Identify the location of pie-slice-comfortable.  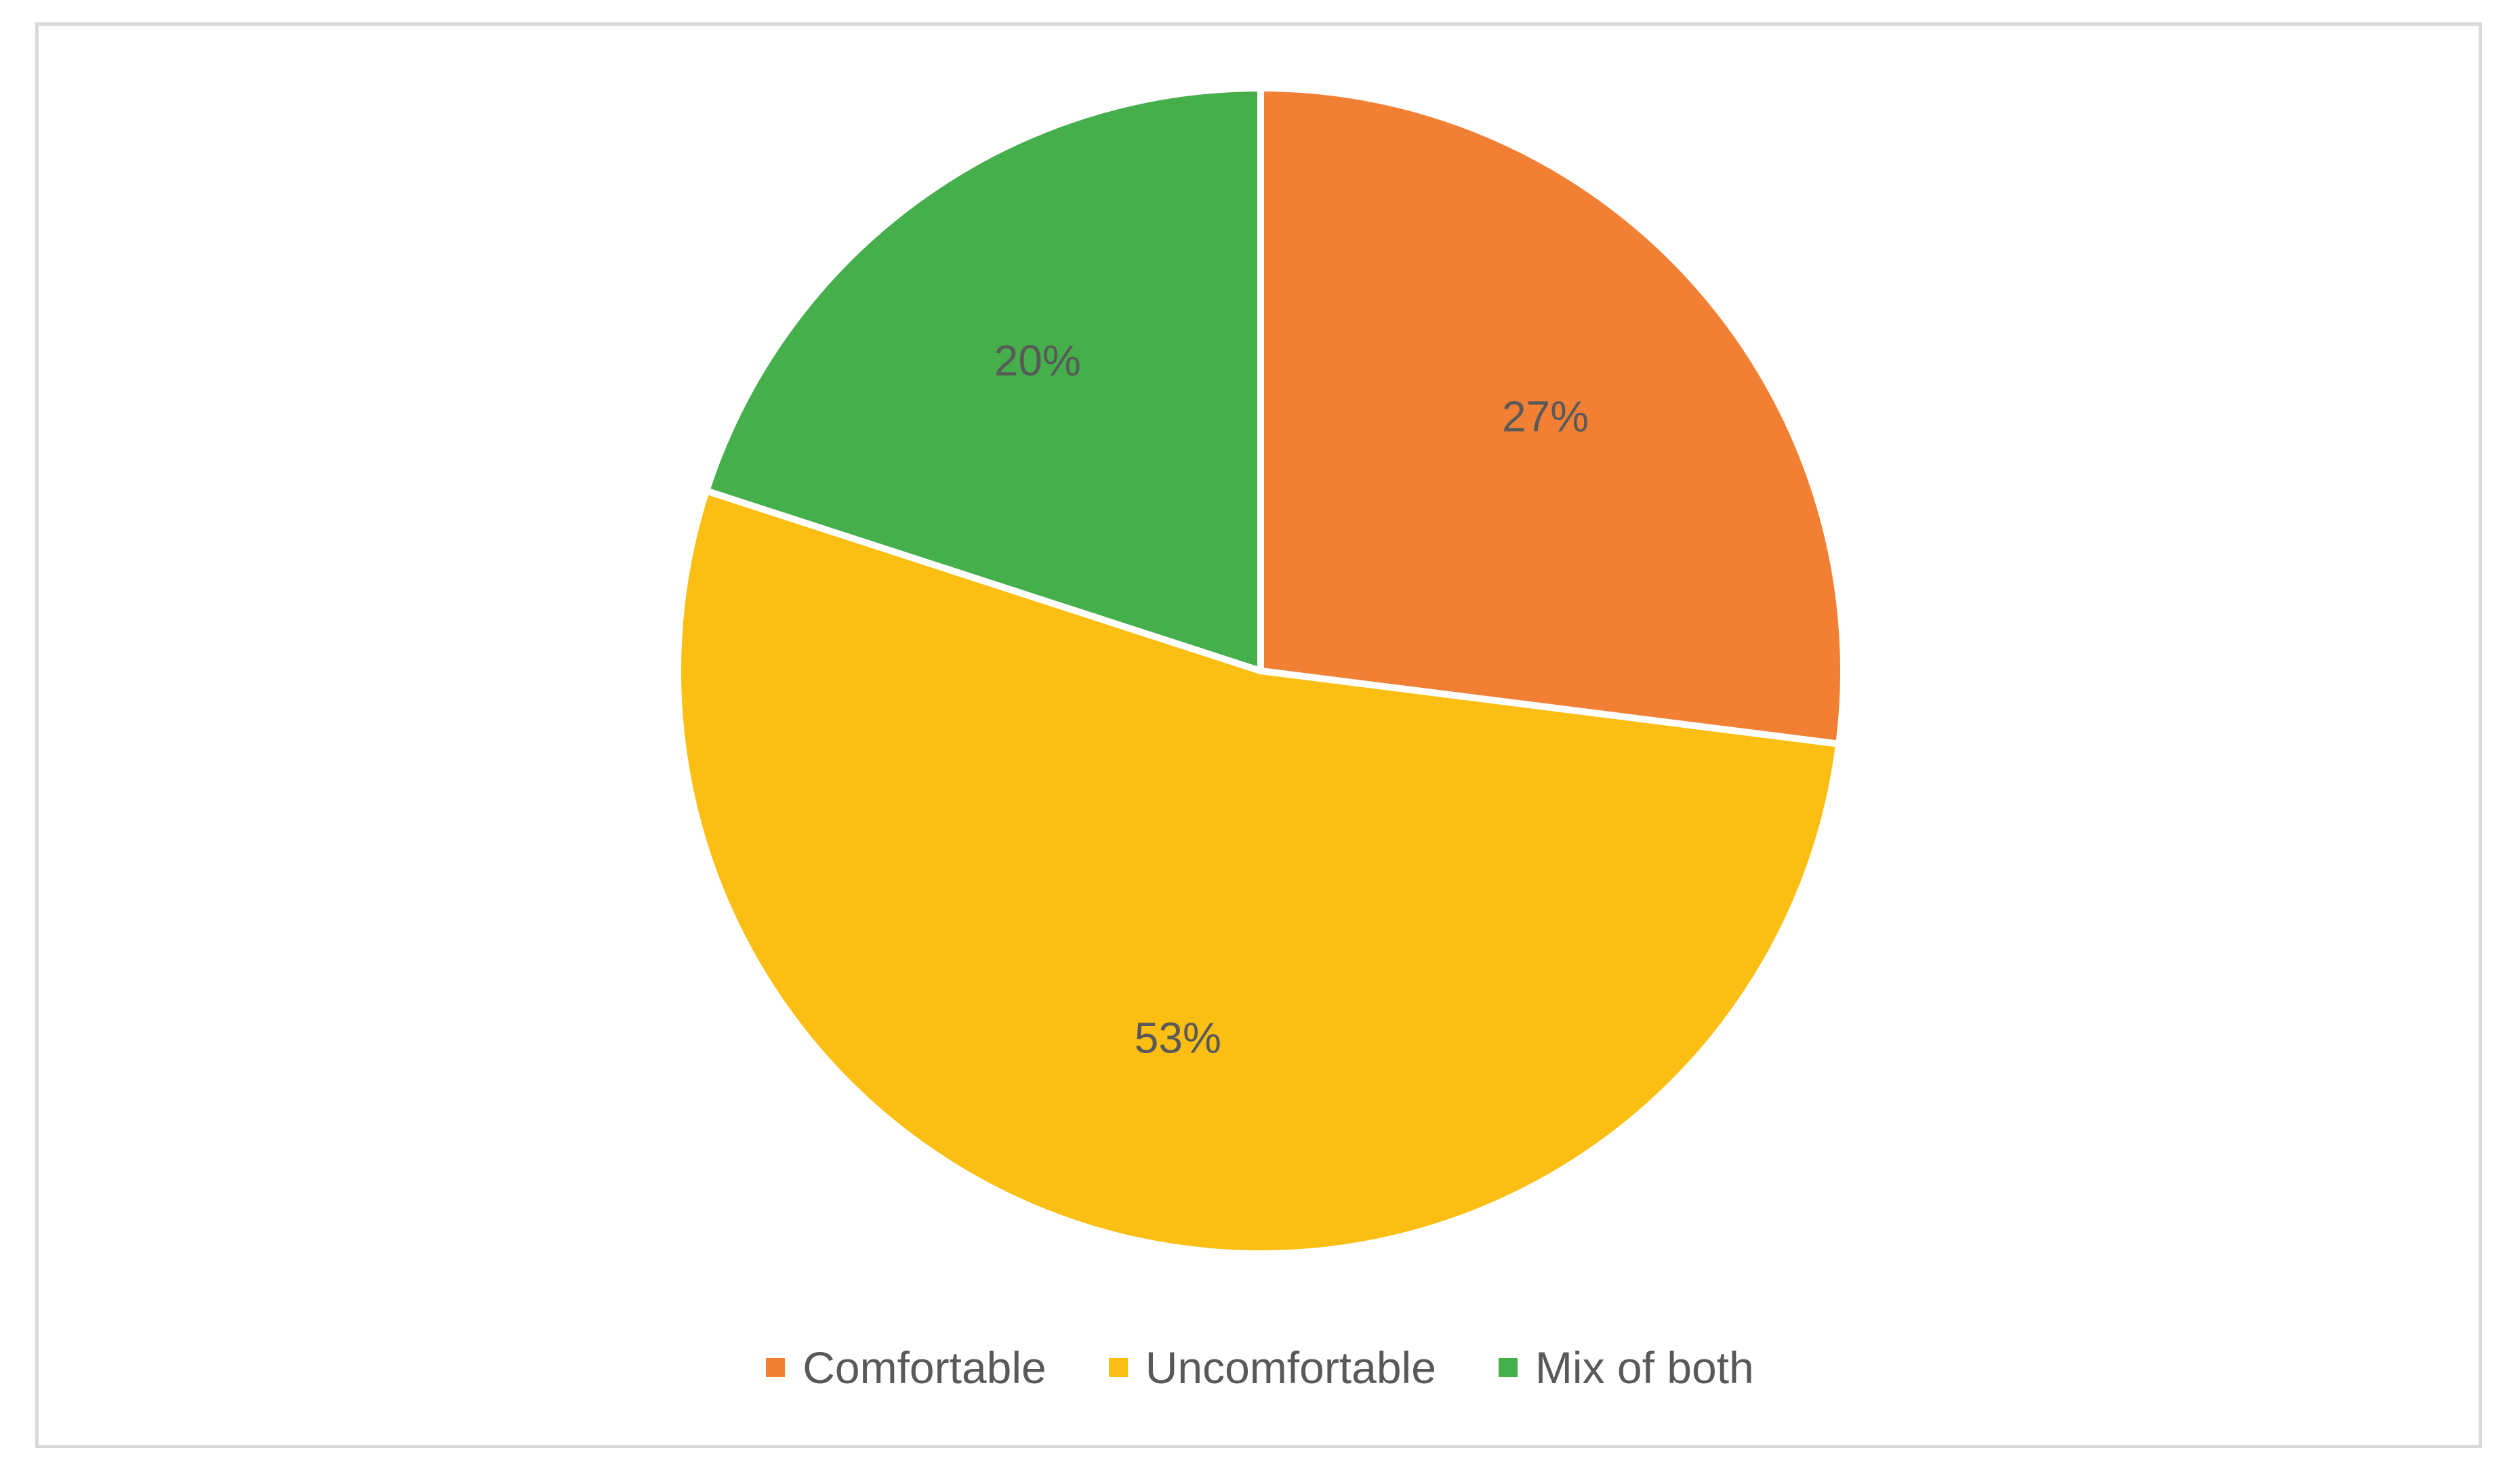
(1552, 416).